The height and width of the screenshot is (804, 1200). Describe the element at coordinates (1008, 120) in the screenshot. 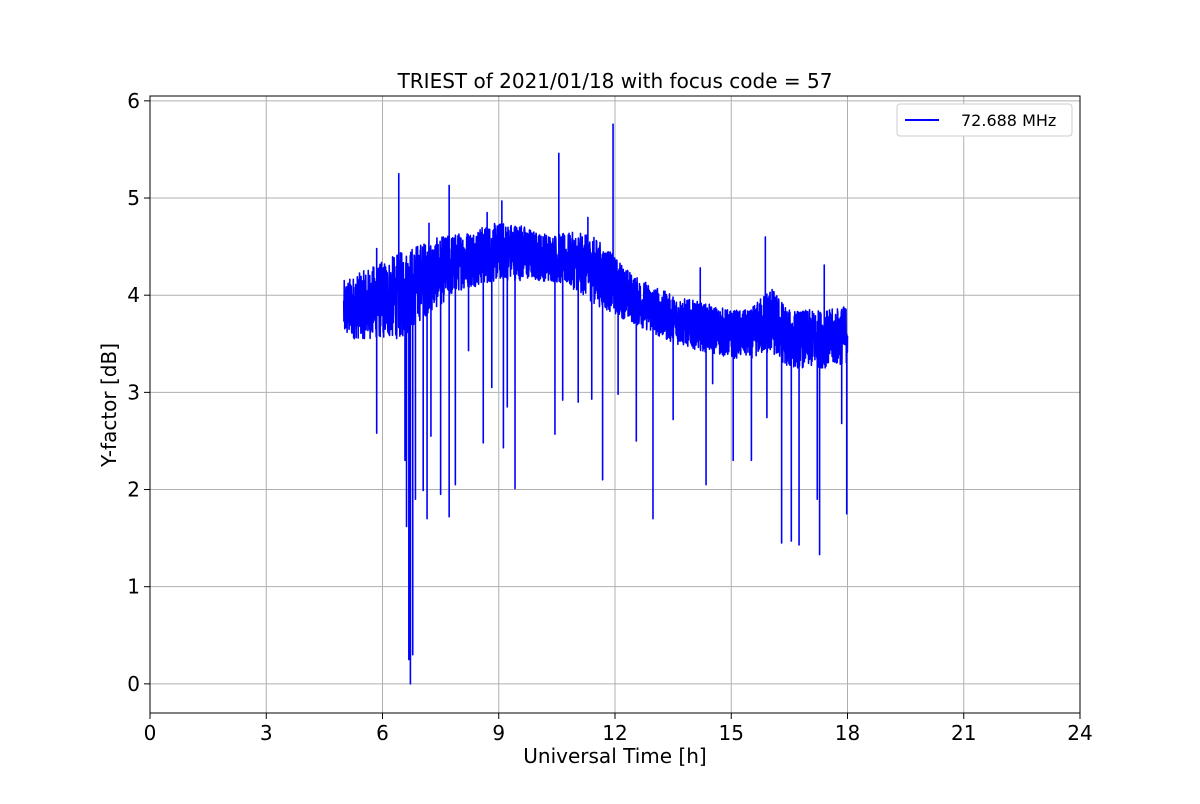

I see `legend-label: 72.688 MHz` at that location.